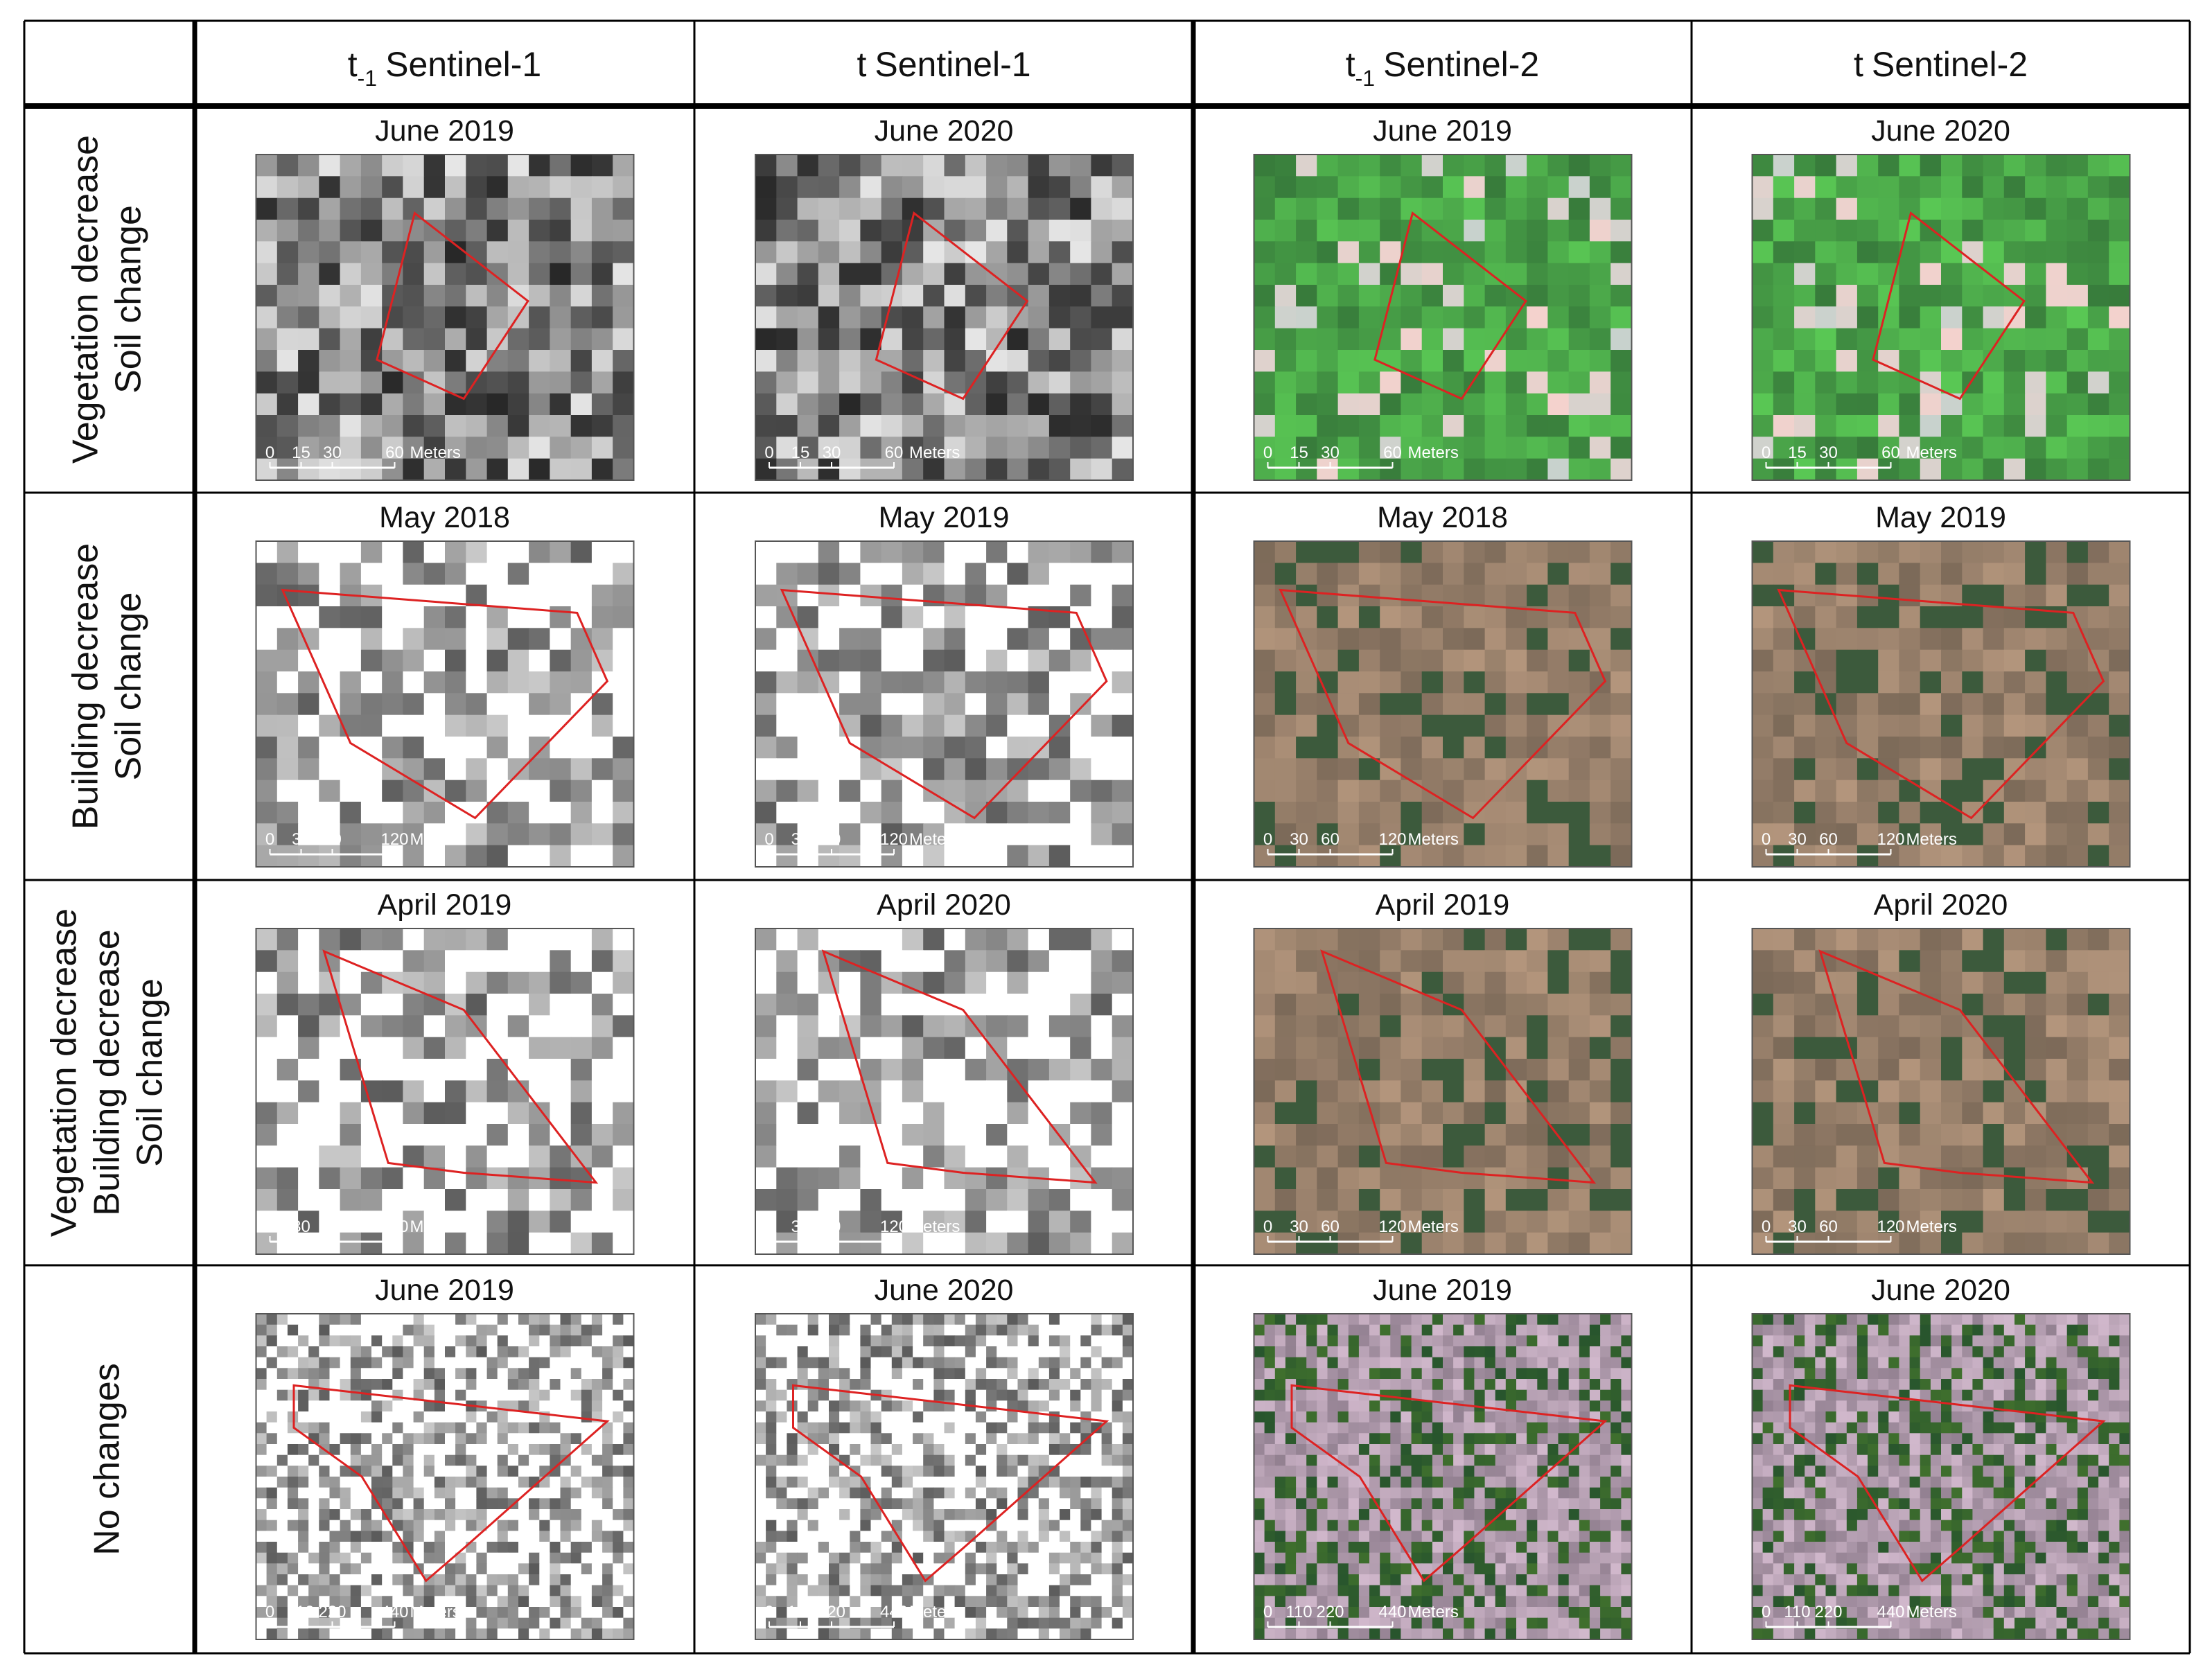  What do you see at coordinates (269, 452) in the screenshot?
I see `scale-label: 0` at bounding box center [269, 452].